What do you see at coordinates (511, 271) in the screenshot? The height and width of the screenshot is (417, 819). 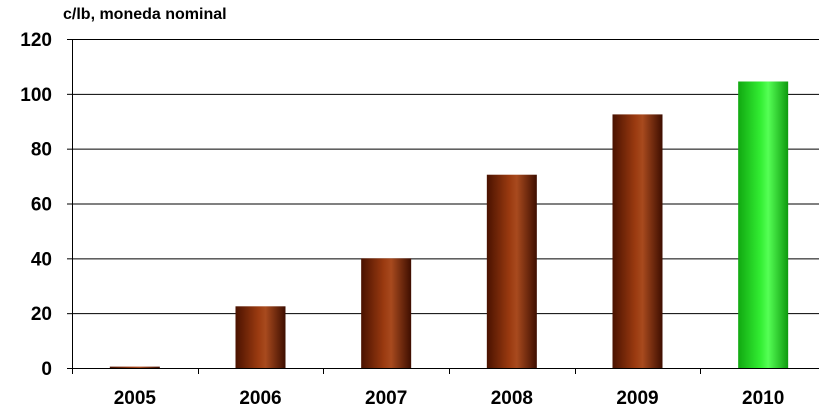 I see `bar-2008` at bounding box center [511, 271].